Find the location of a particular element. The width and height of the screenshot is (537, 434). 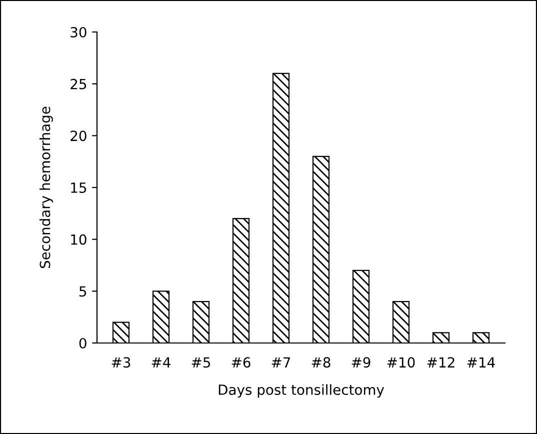

x-tick-label: #5 is located at coordinates (201, 362).